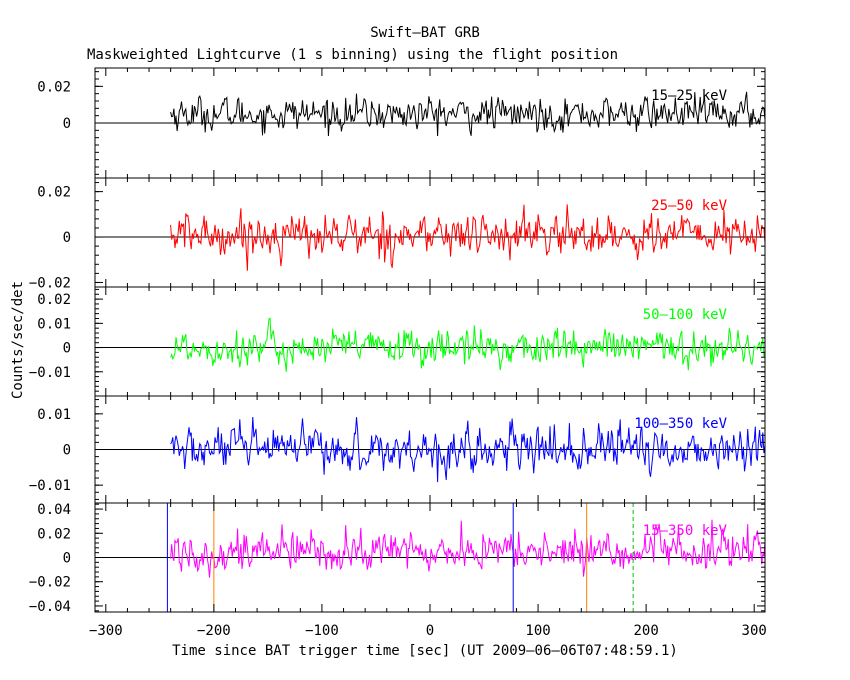 Image resolution: width=850 pixels, height=680 pixels. I want to click on panel-frame, so click(430, 341).